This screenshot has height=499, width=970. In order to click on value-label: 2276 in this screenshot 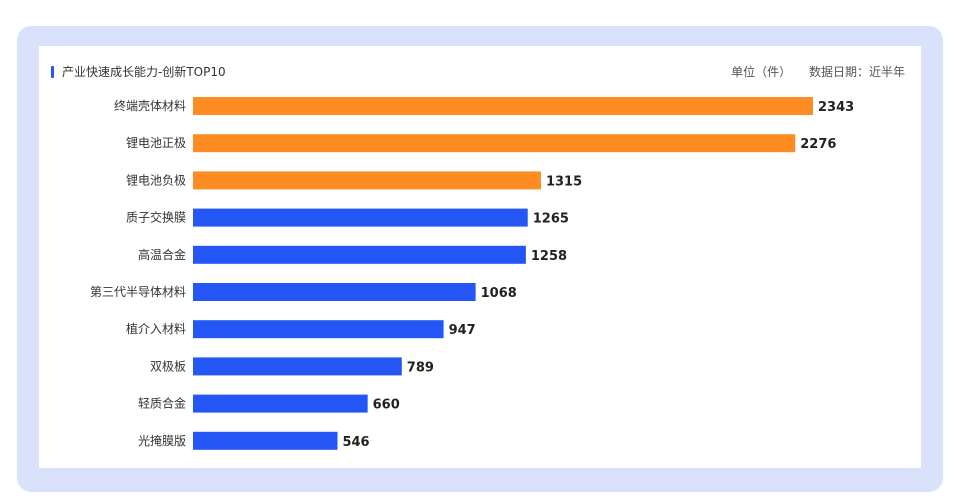, I will do `click(818, 144)`.